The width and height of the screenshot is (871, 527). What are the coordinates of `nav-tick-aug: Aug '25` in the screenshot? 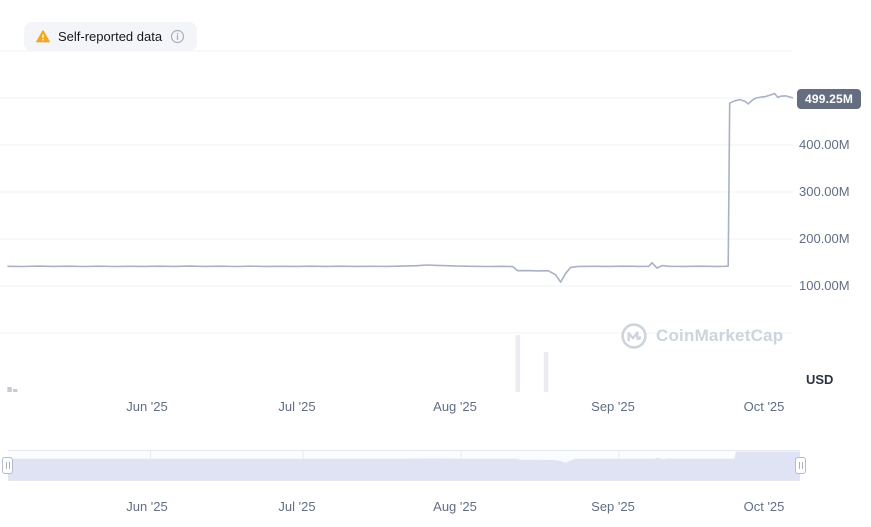 It's located at (455, 506).